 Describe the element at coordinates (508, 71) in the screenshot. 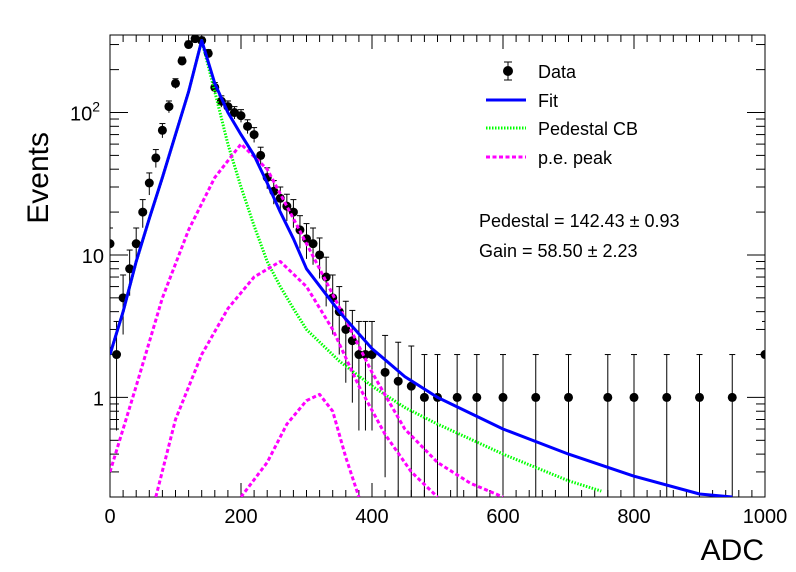

I see `legend-marker-data` at that location.